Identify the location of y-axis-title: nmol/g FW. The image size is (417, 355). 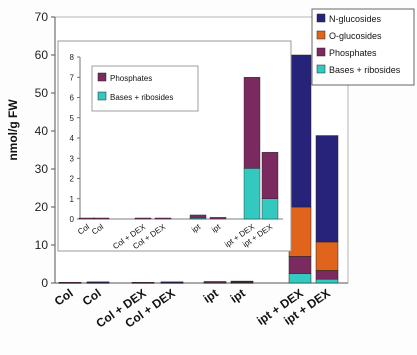
(13, 130).